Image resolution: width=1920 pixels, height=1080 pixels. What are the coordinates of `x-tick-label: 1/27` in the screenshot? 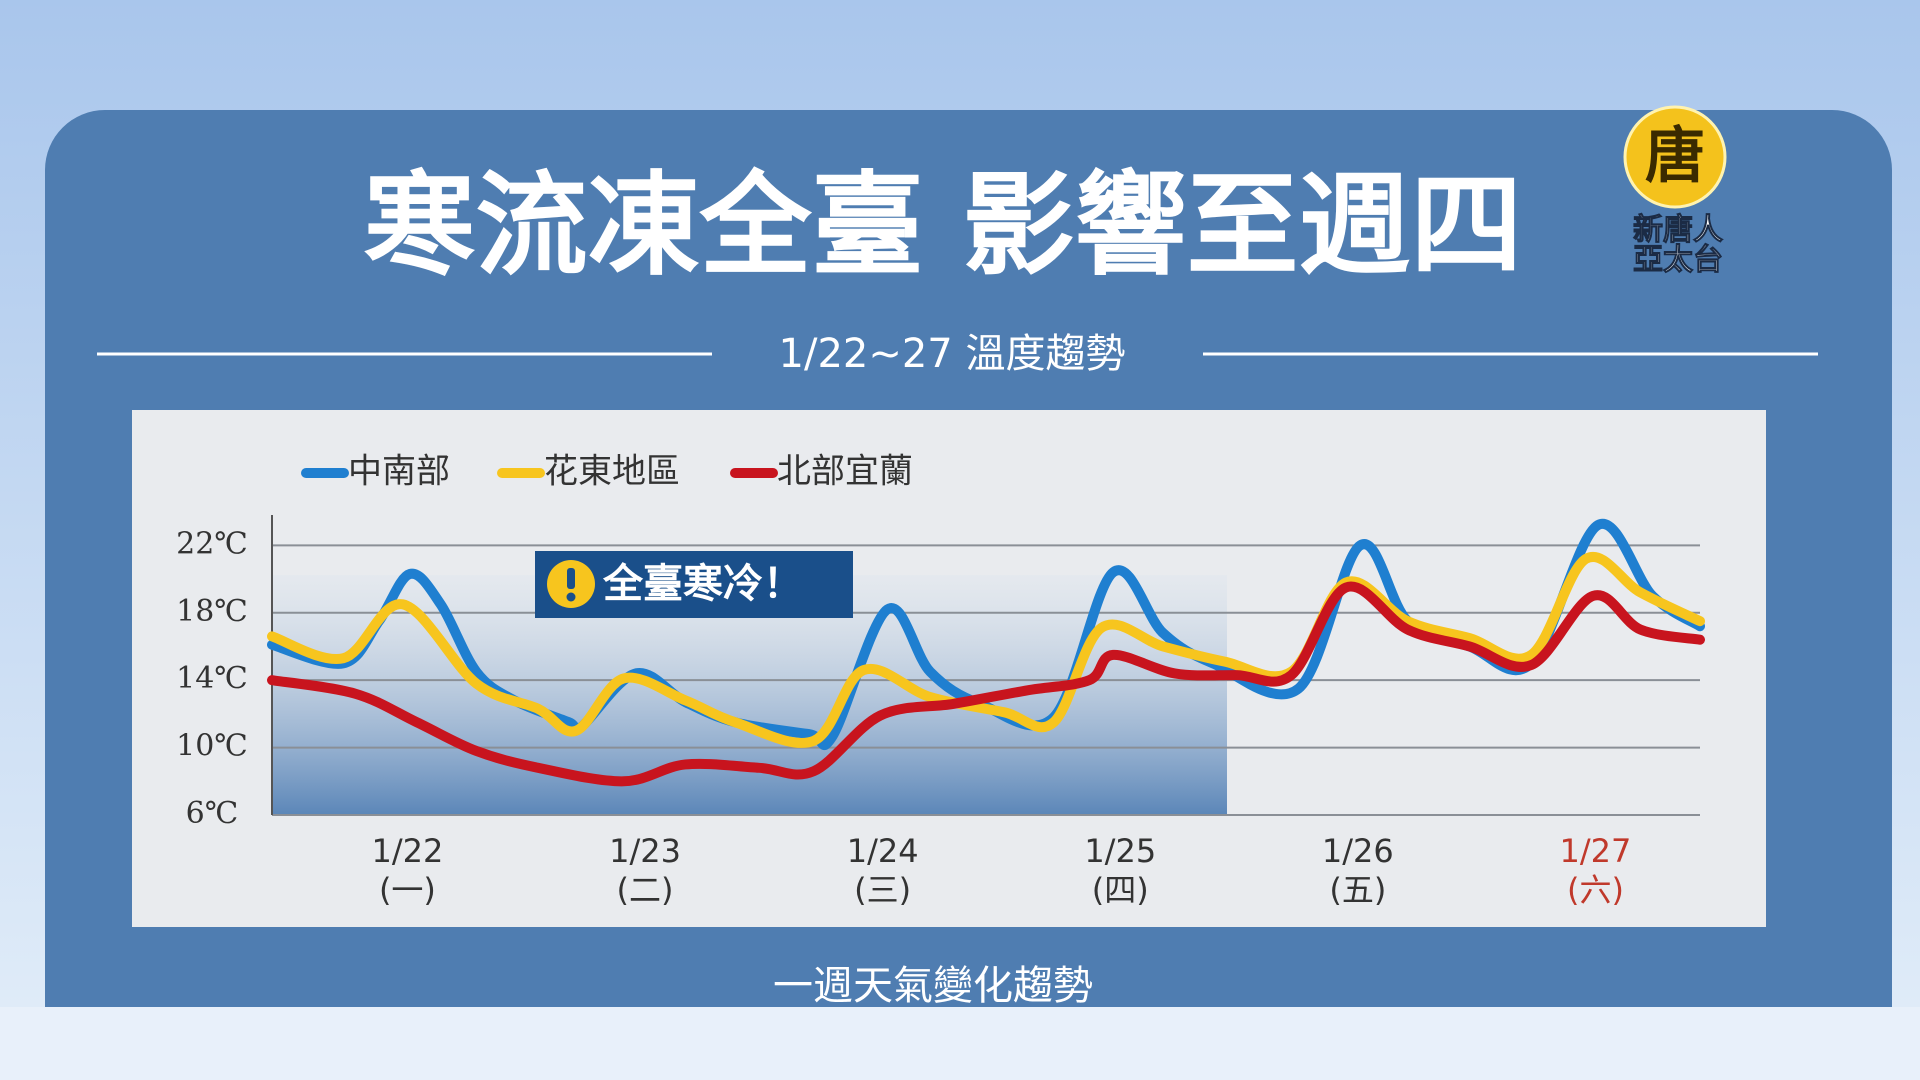 It's located at (1596, 851).